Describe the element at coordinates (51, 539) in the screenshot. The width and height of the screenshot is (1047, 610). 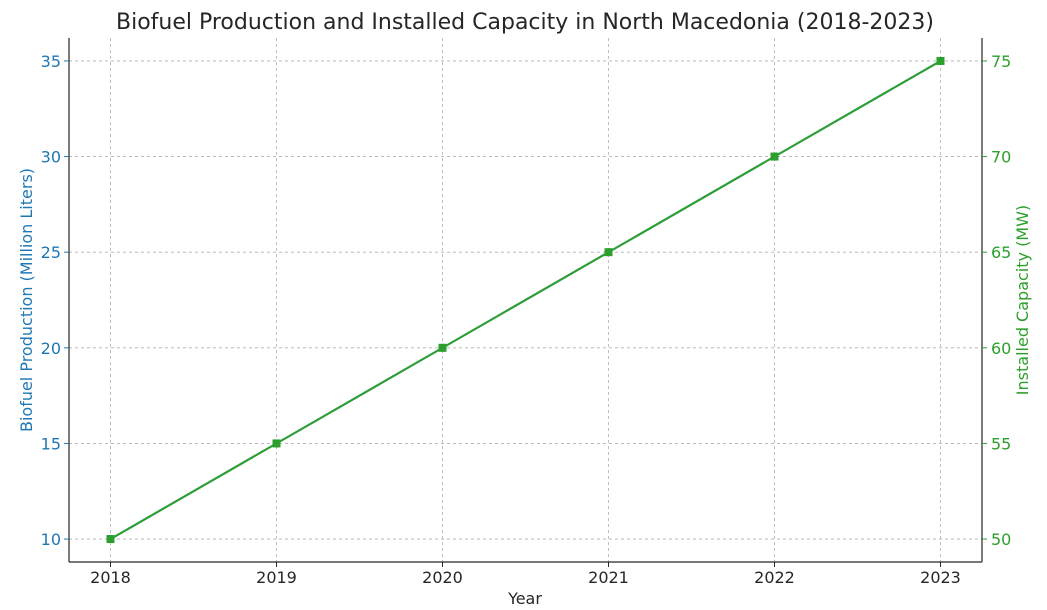
I see `left-tick-label: 10` at that location.